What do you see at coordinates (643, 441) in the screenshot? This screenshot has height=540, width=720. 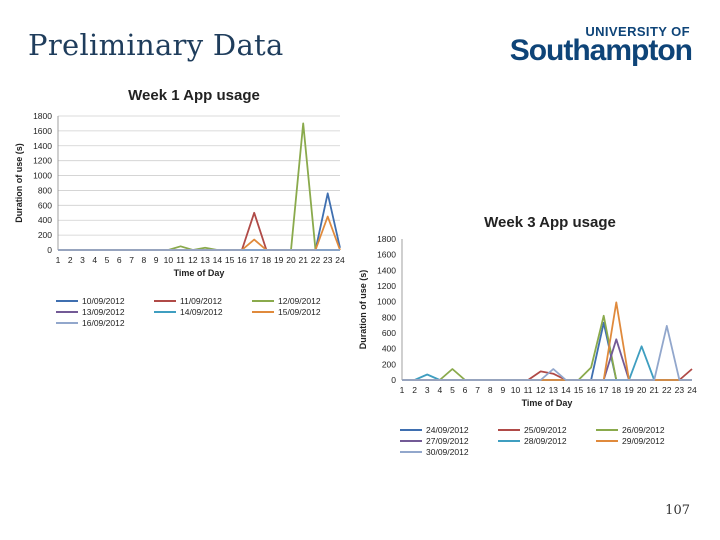 I see `legend-label: 29/09/2012` at bounding box center [643, 441].